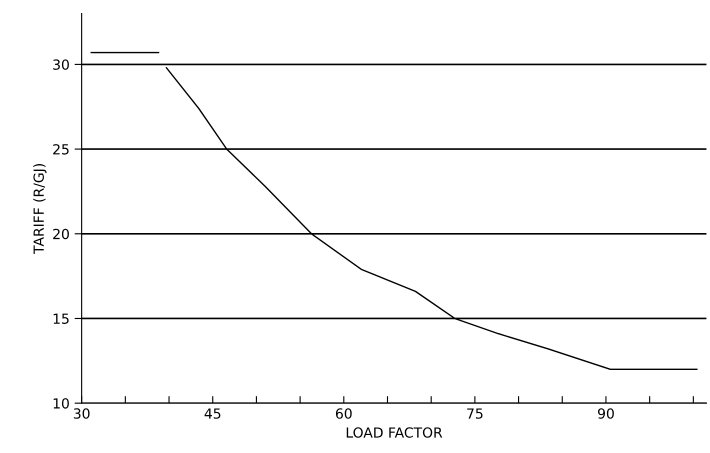 This screenshot has height=453, width=710. I want to click on x-tick-label: 75, so click(475, 413).